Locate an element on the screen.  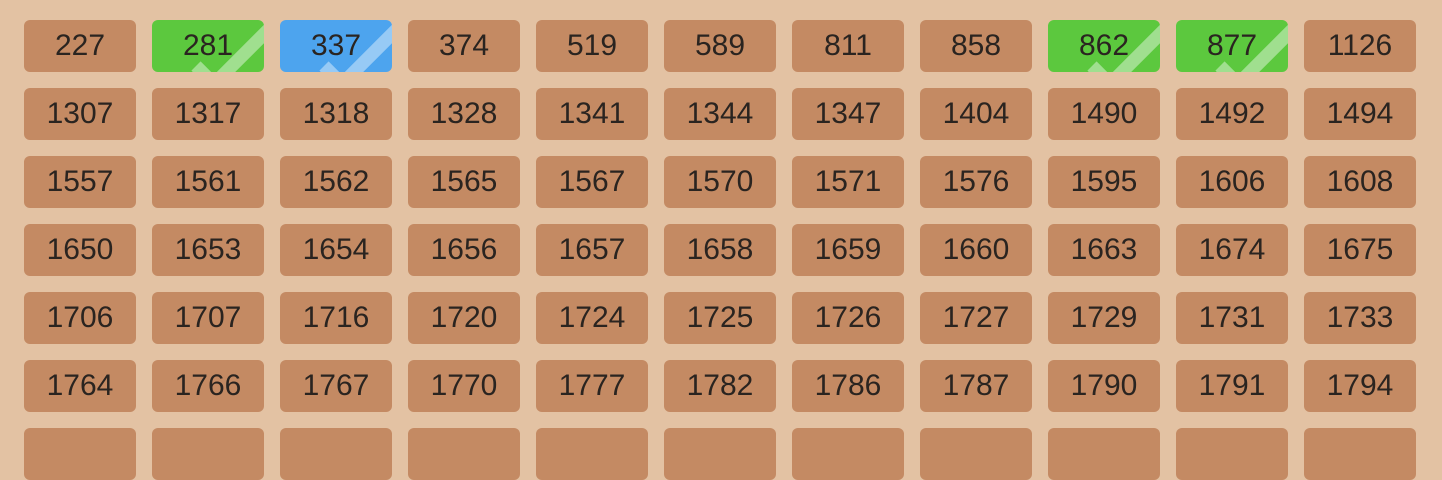
number-tile: 1764 is located at coordinates (80, 386).